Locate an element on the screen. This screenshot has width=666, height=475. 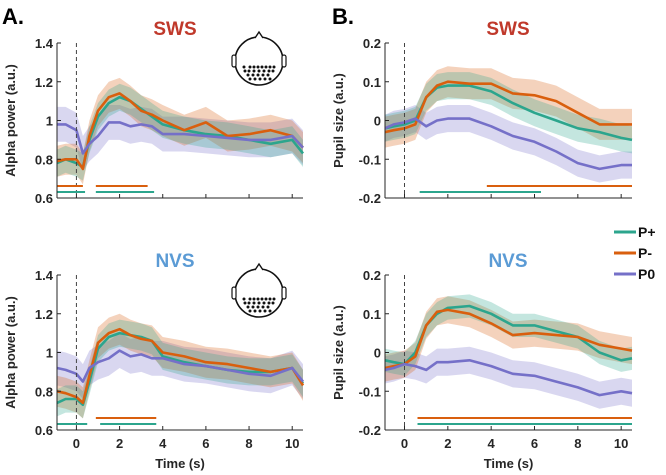
y-tick-label: 0.2 is located at coordinates (372, 43).